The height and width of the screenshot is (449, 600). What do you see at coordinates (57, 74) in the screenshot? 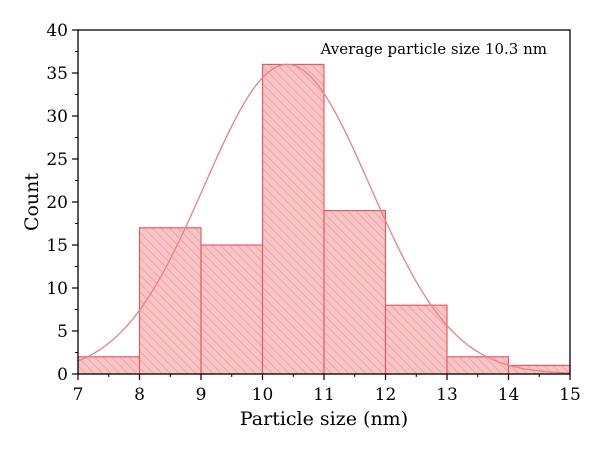
I see `y-tick-label: 35` at bounding box center [57, 74].